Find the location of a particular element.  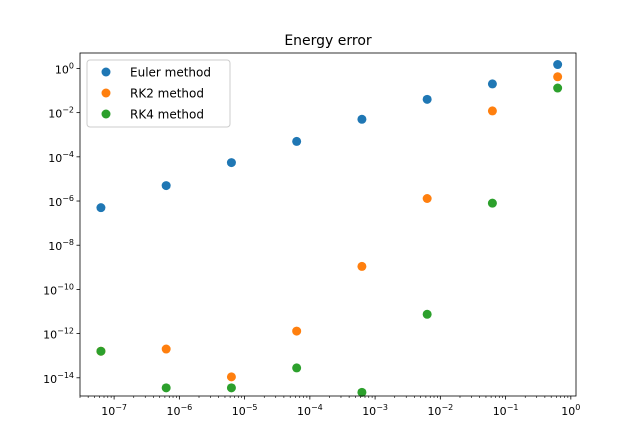

x-tick-label: 10⁻⁴ is located at coordinates (310, 410).